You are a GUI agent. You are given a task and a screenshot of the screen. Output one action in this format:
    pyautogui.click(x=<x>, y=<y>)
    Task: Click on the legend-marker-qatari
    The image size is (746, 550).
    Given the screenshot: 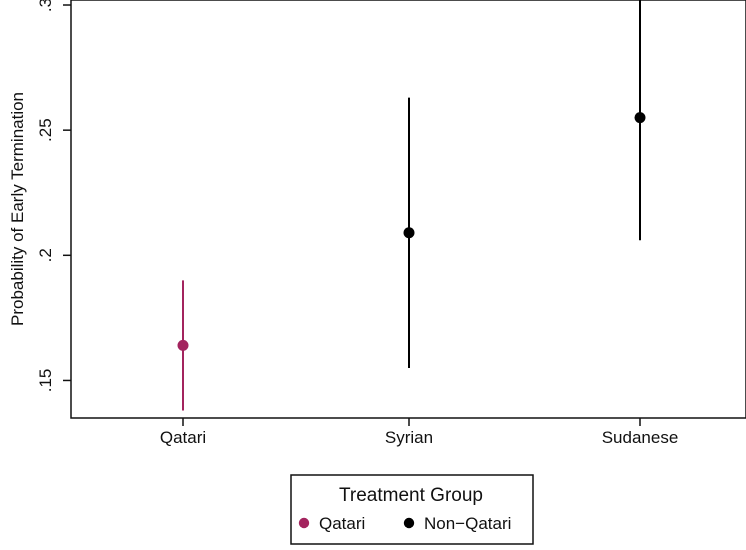 What is the action you would take?
    pyautogui.click(x=304, y=523)
    